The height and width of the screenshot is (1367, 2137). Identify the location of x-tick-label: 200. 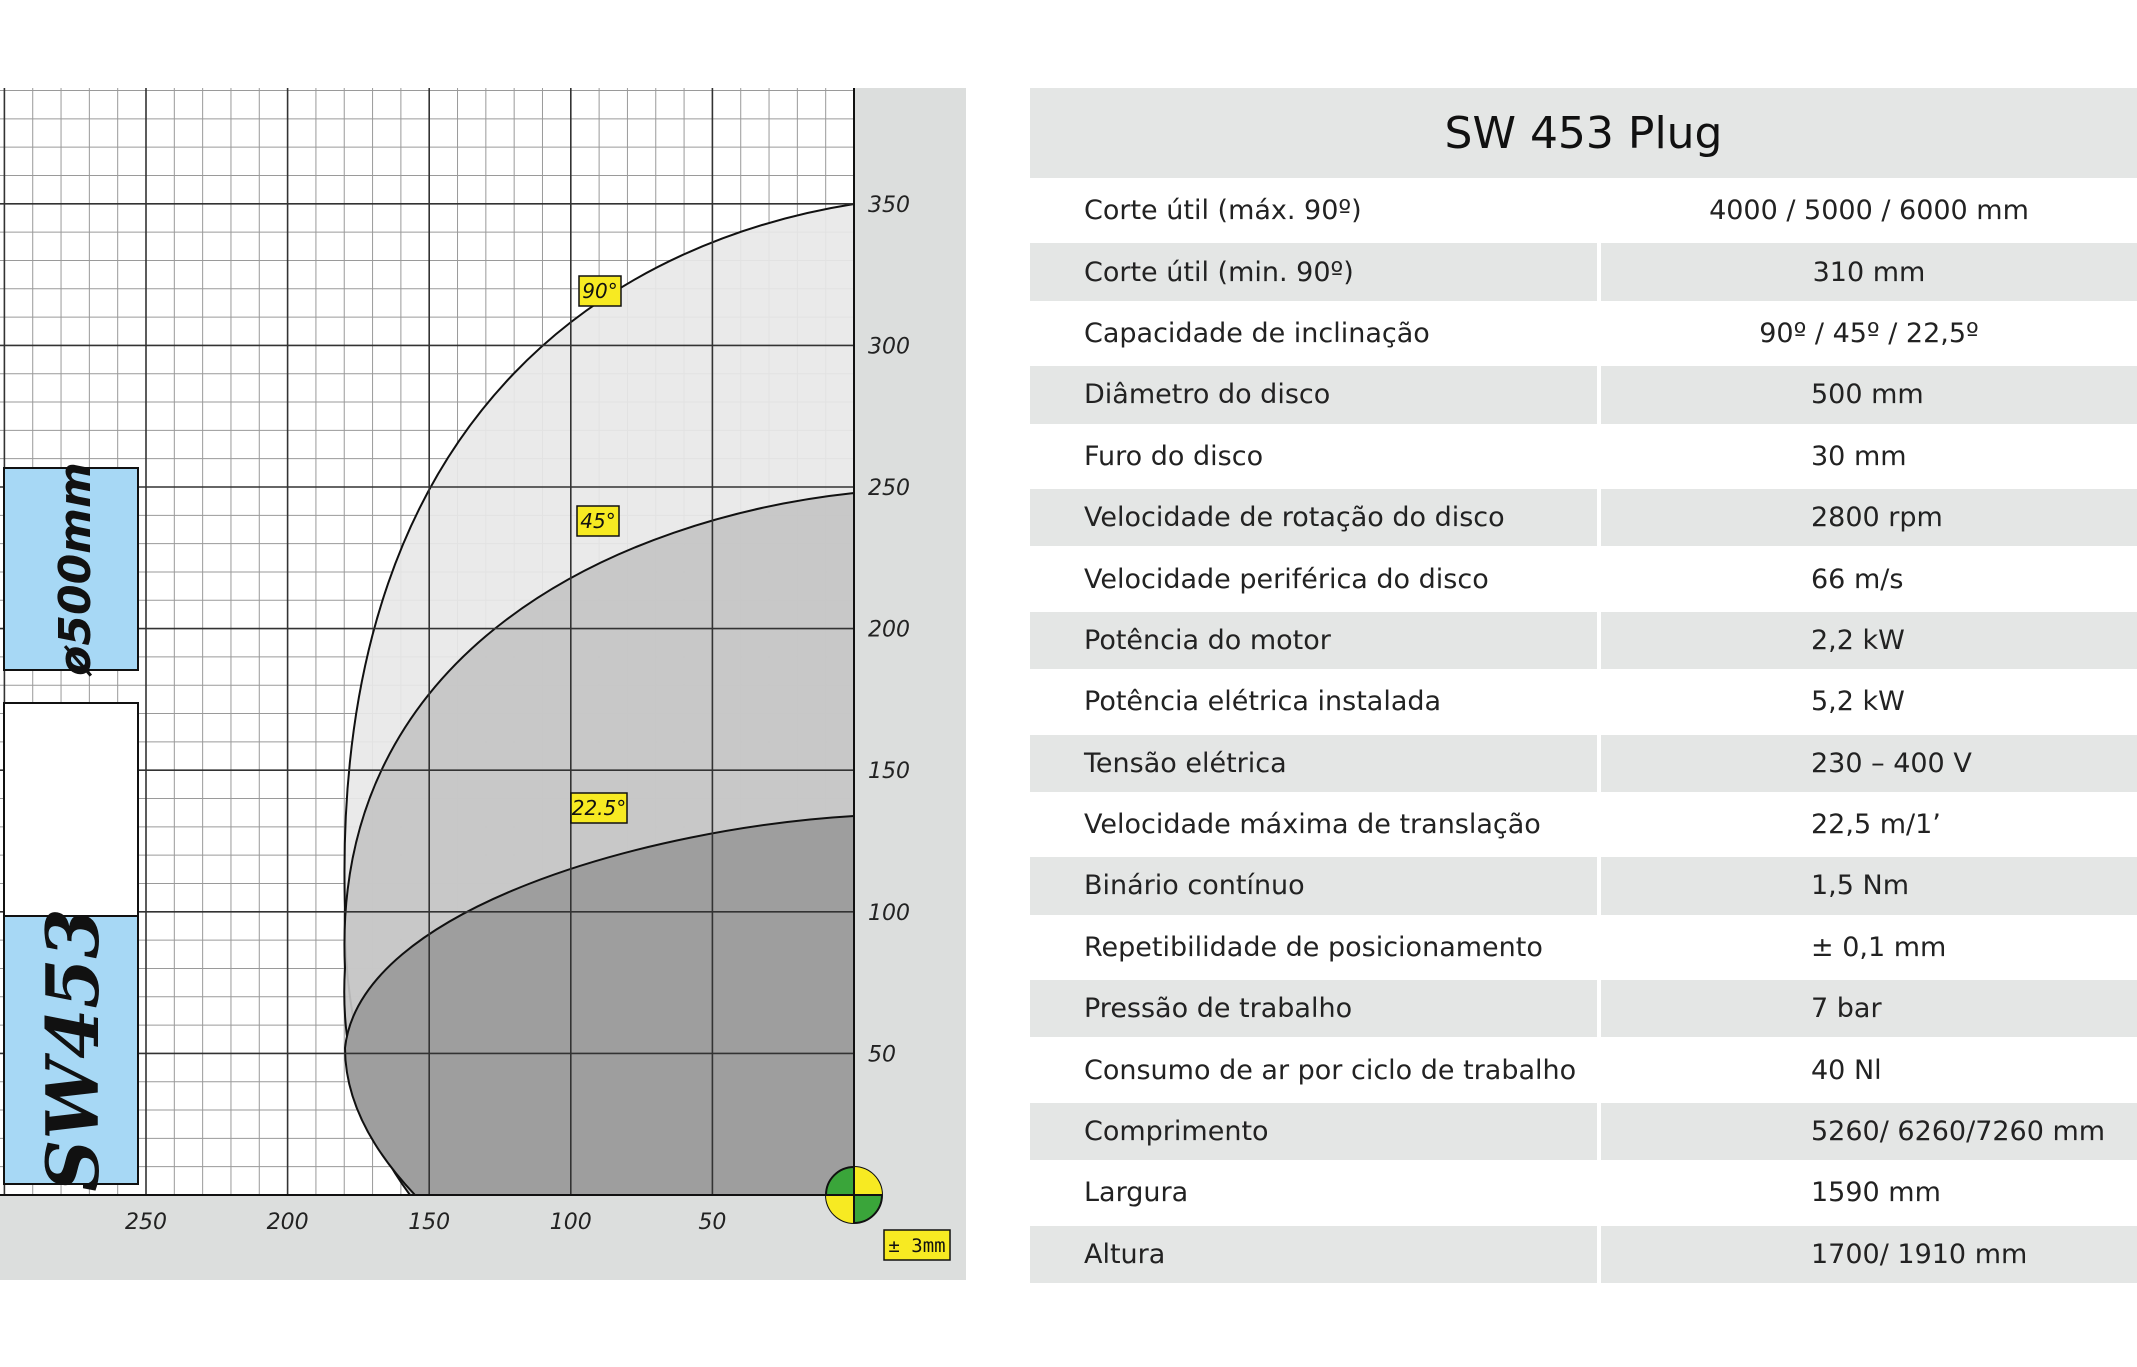
(288, 1222).